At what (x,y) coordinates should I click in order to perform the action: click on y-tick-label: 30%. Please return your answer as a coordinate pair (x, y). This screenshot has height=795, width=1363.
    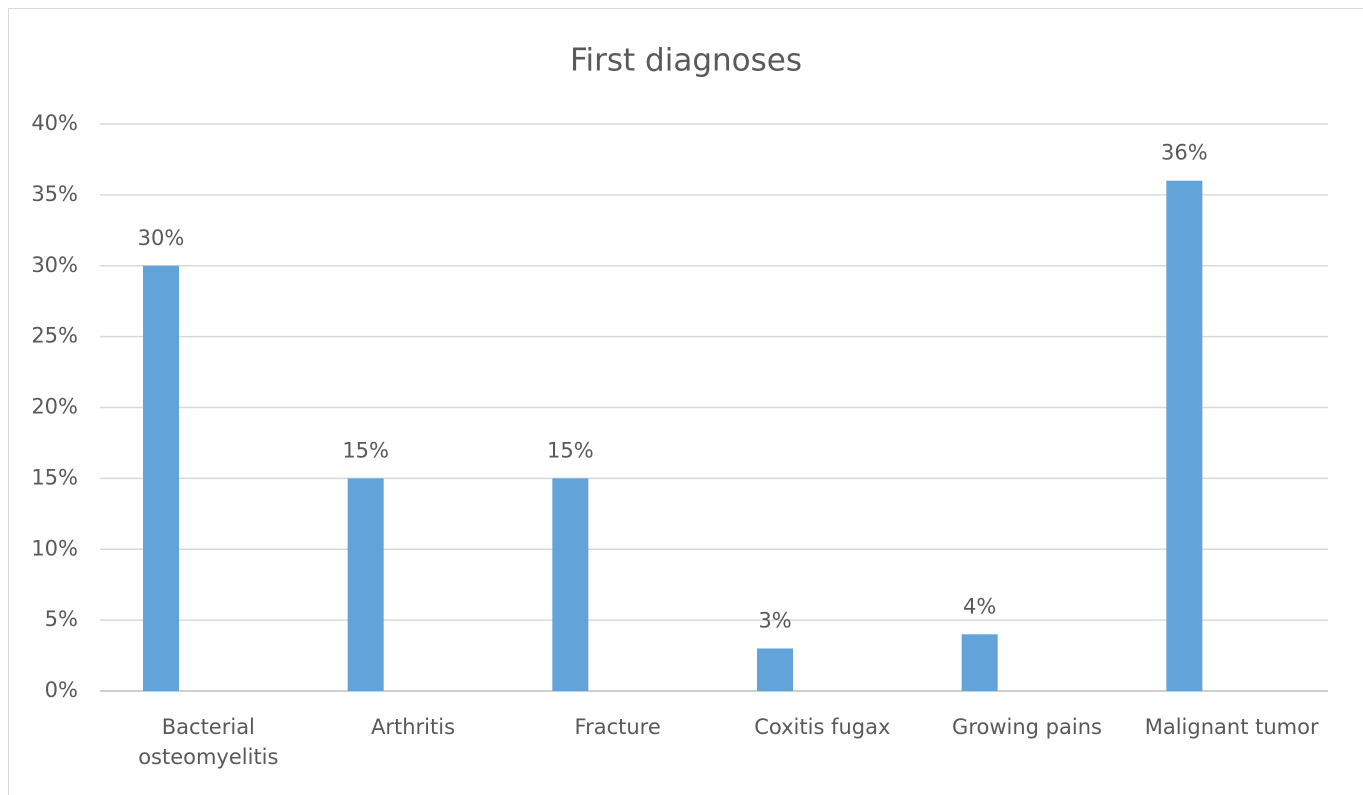
    Looking at the image, I should click on (54, 265).